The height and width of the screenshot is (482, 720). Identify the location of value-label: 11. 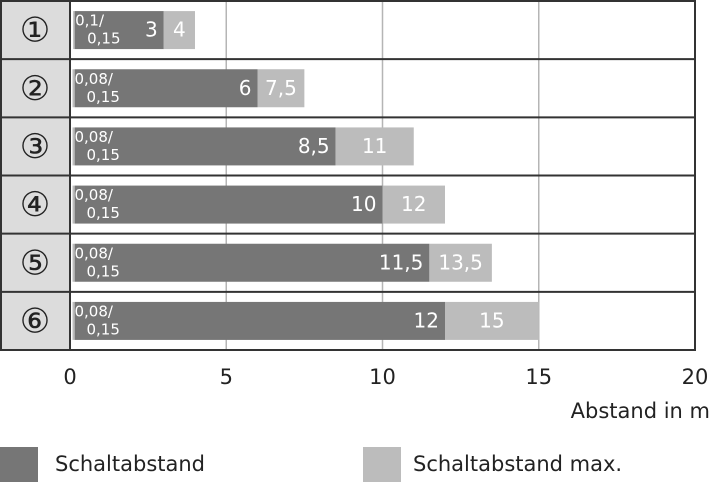
(374, 146).